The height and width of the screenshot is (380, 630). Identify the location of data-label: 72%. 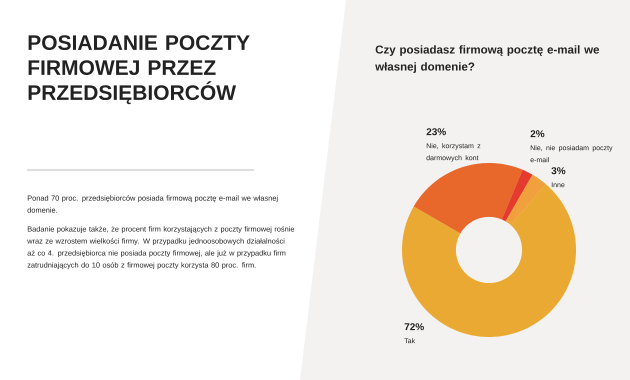
(414, 326).